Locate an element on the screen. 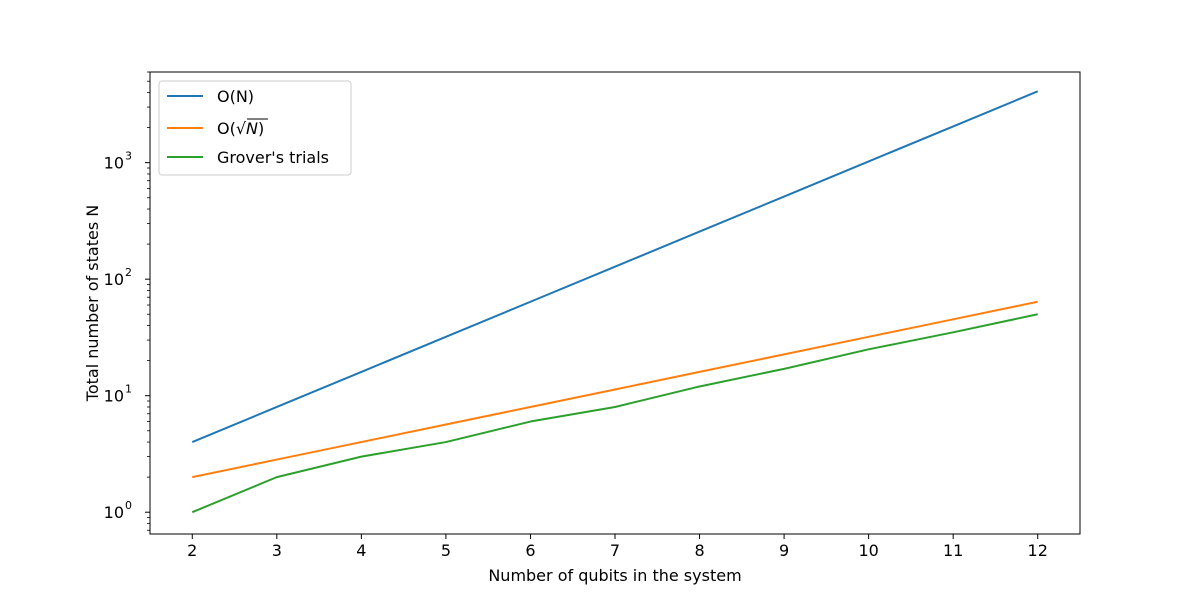 This screenshot has height=600, width=1200. x-tick-label: 3 is located at coordinates (277, 550).